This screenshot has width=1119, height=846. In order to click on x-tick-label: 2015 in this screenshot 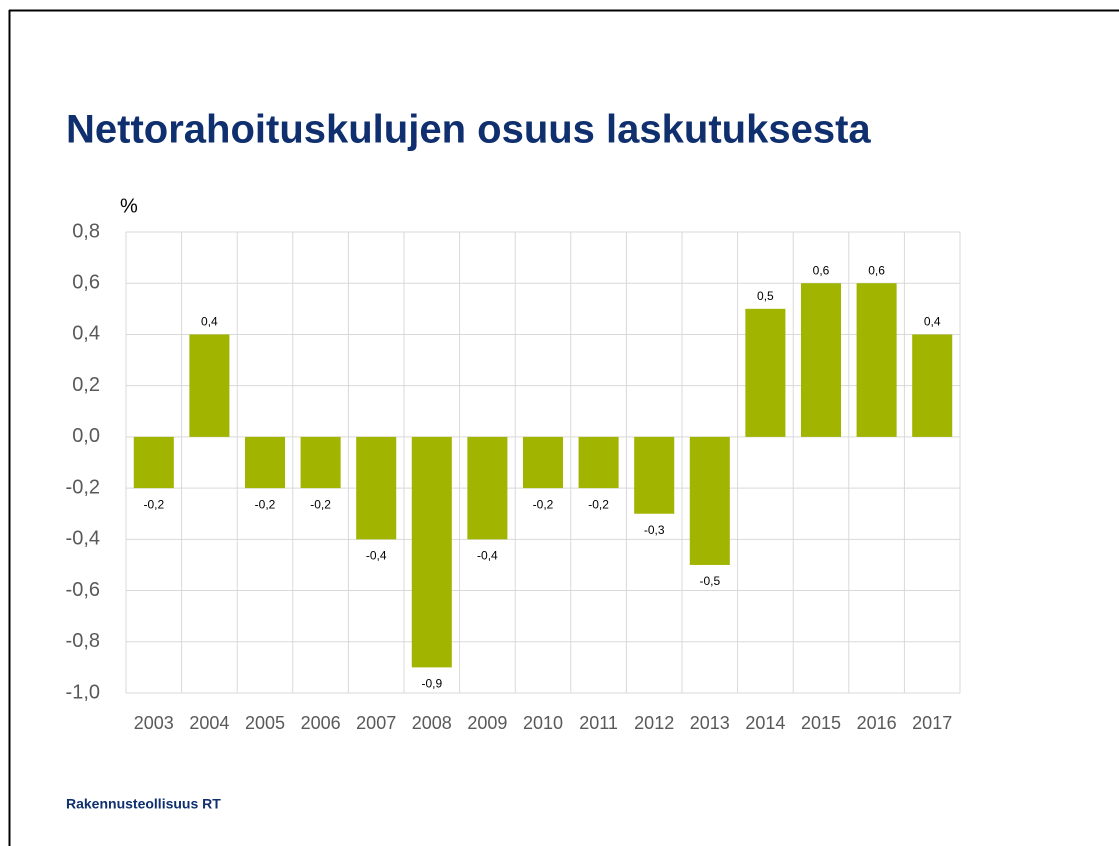, I will do `click(821, 723)`.